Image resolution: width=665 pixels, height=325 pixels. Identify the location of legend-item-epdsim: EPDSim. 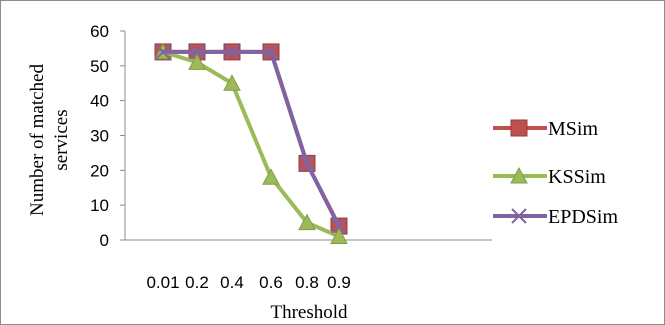
(555, 217).